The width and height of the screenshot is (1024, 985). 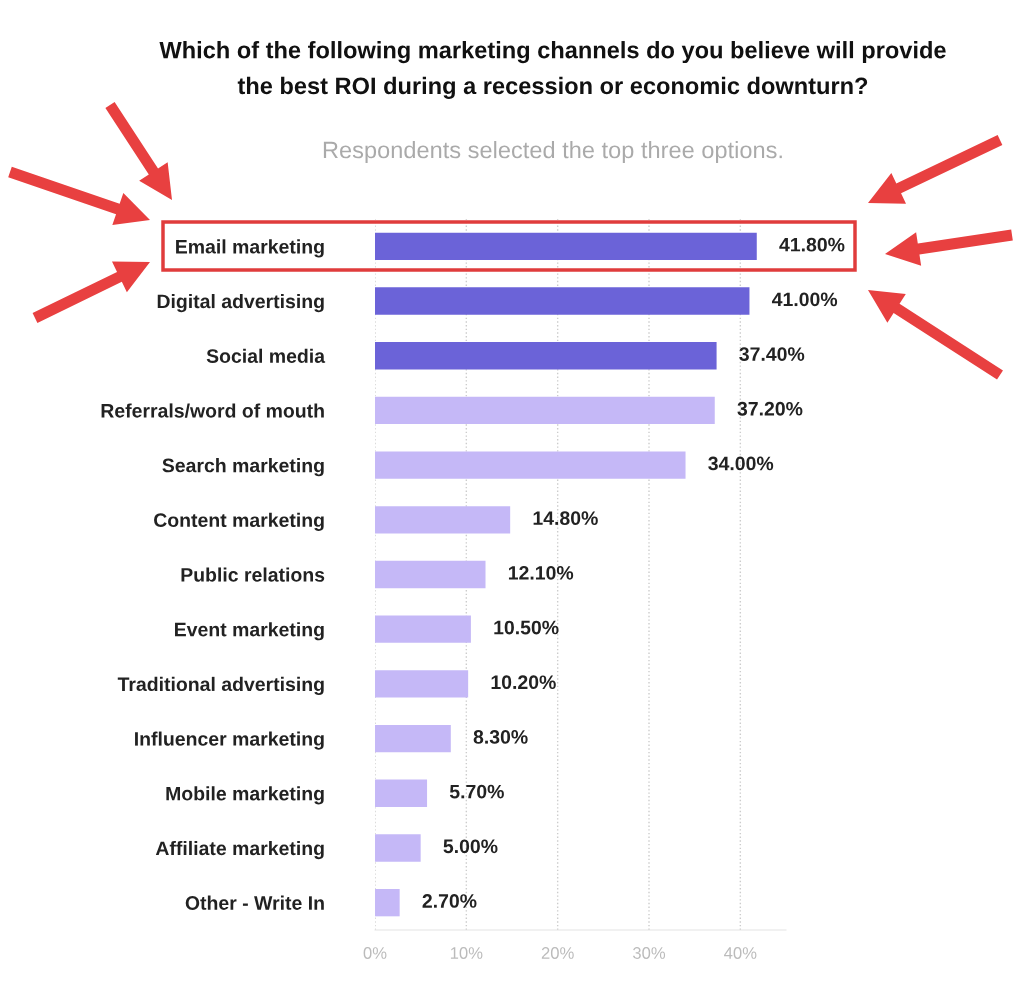 What do you see at coordinates (220, 686) in the screenshot?
I see `y-tick-label: Traditional advertising` at bounding box center [220, 686].